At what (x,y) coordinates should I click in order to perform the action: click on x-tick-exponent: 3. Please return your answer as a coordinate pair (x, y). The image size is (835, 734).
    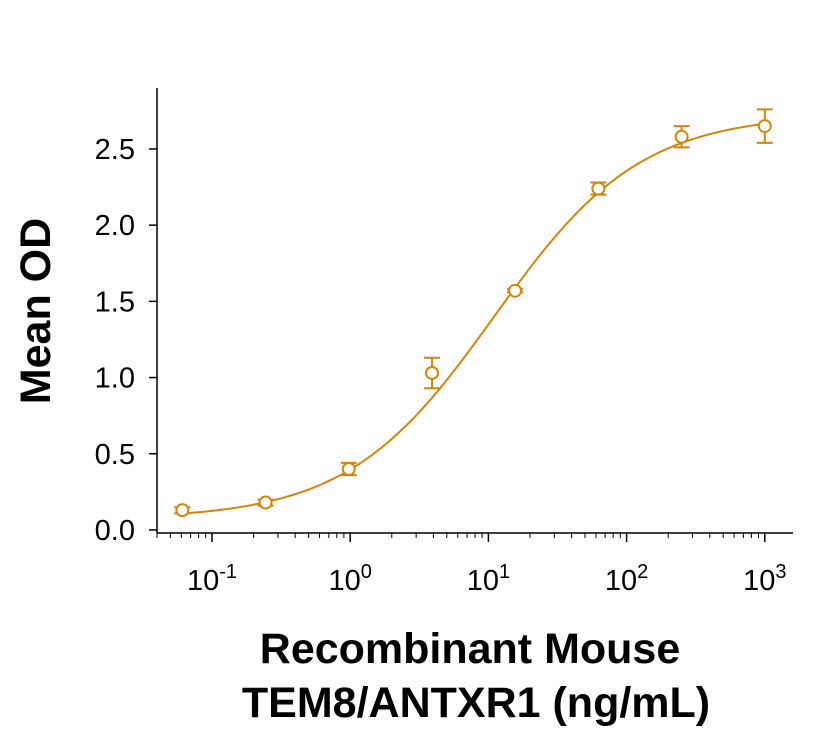
    Looking at the image, I should click on (780, 572).